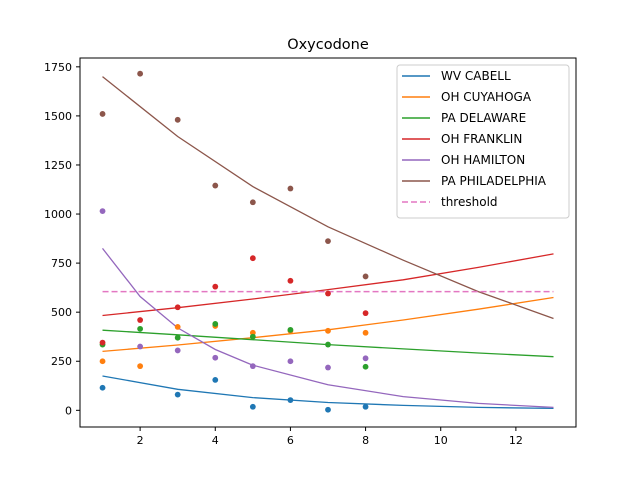  I want to click on legend-label-0: WV CABELL, so click(476, 76).